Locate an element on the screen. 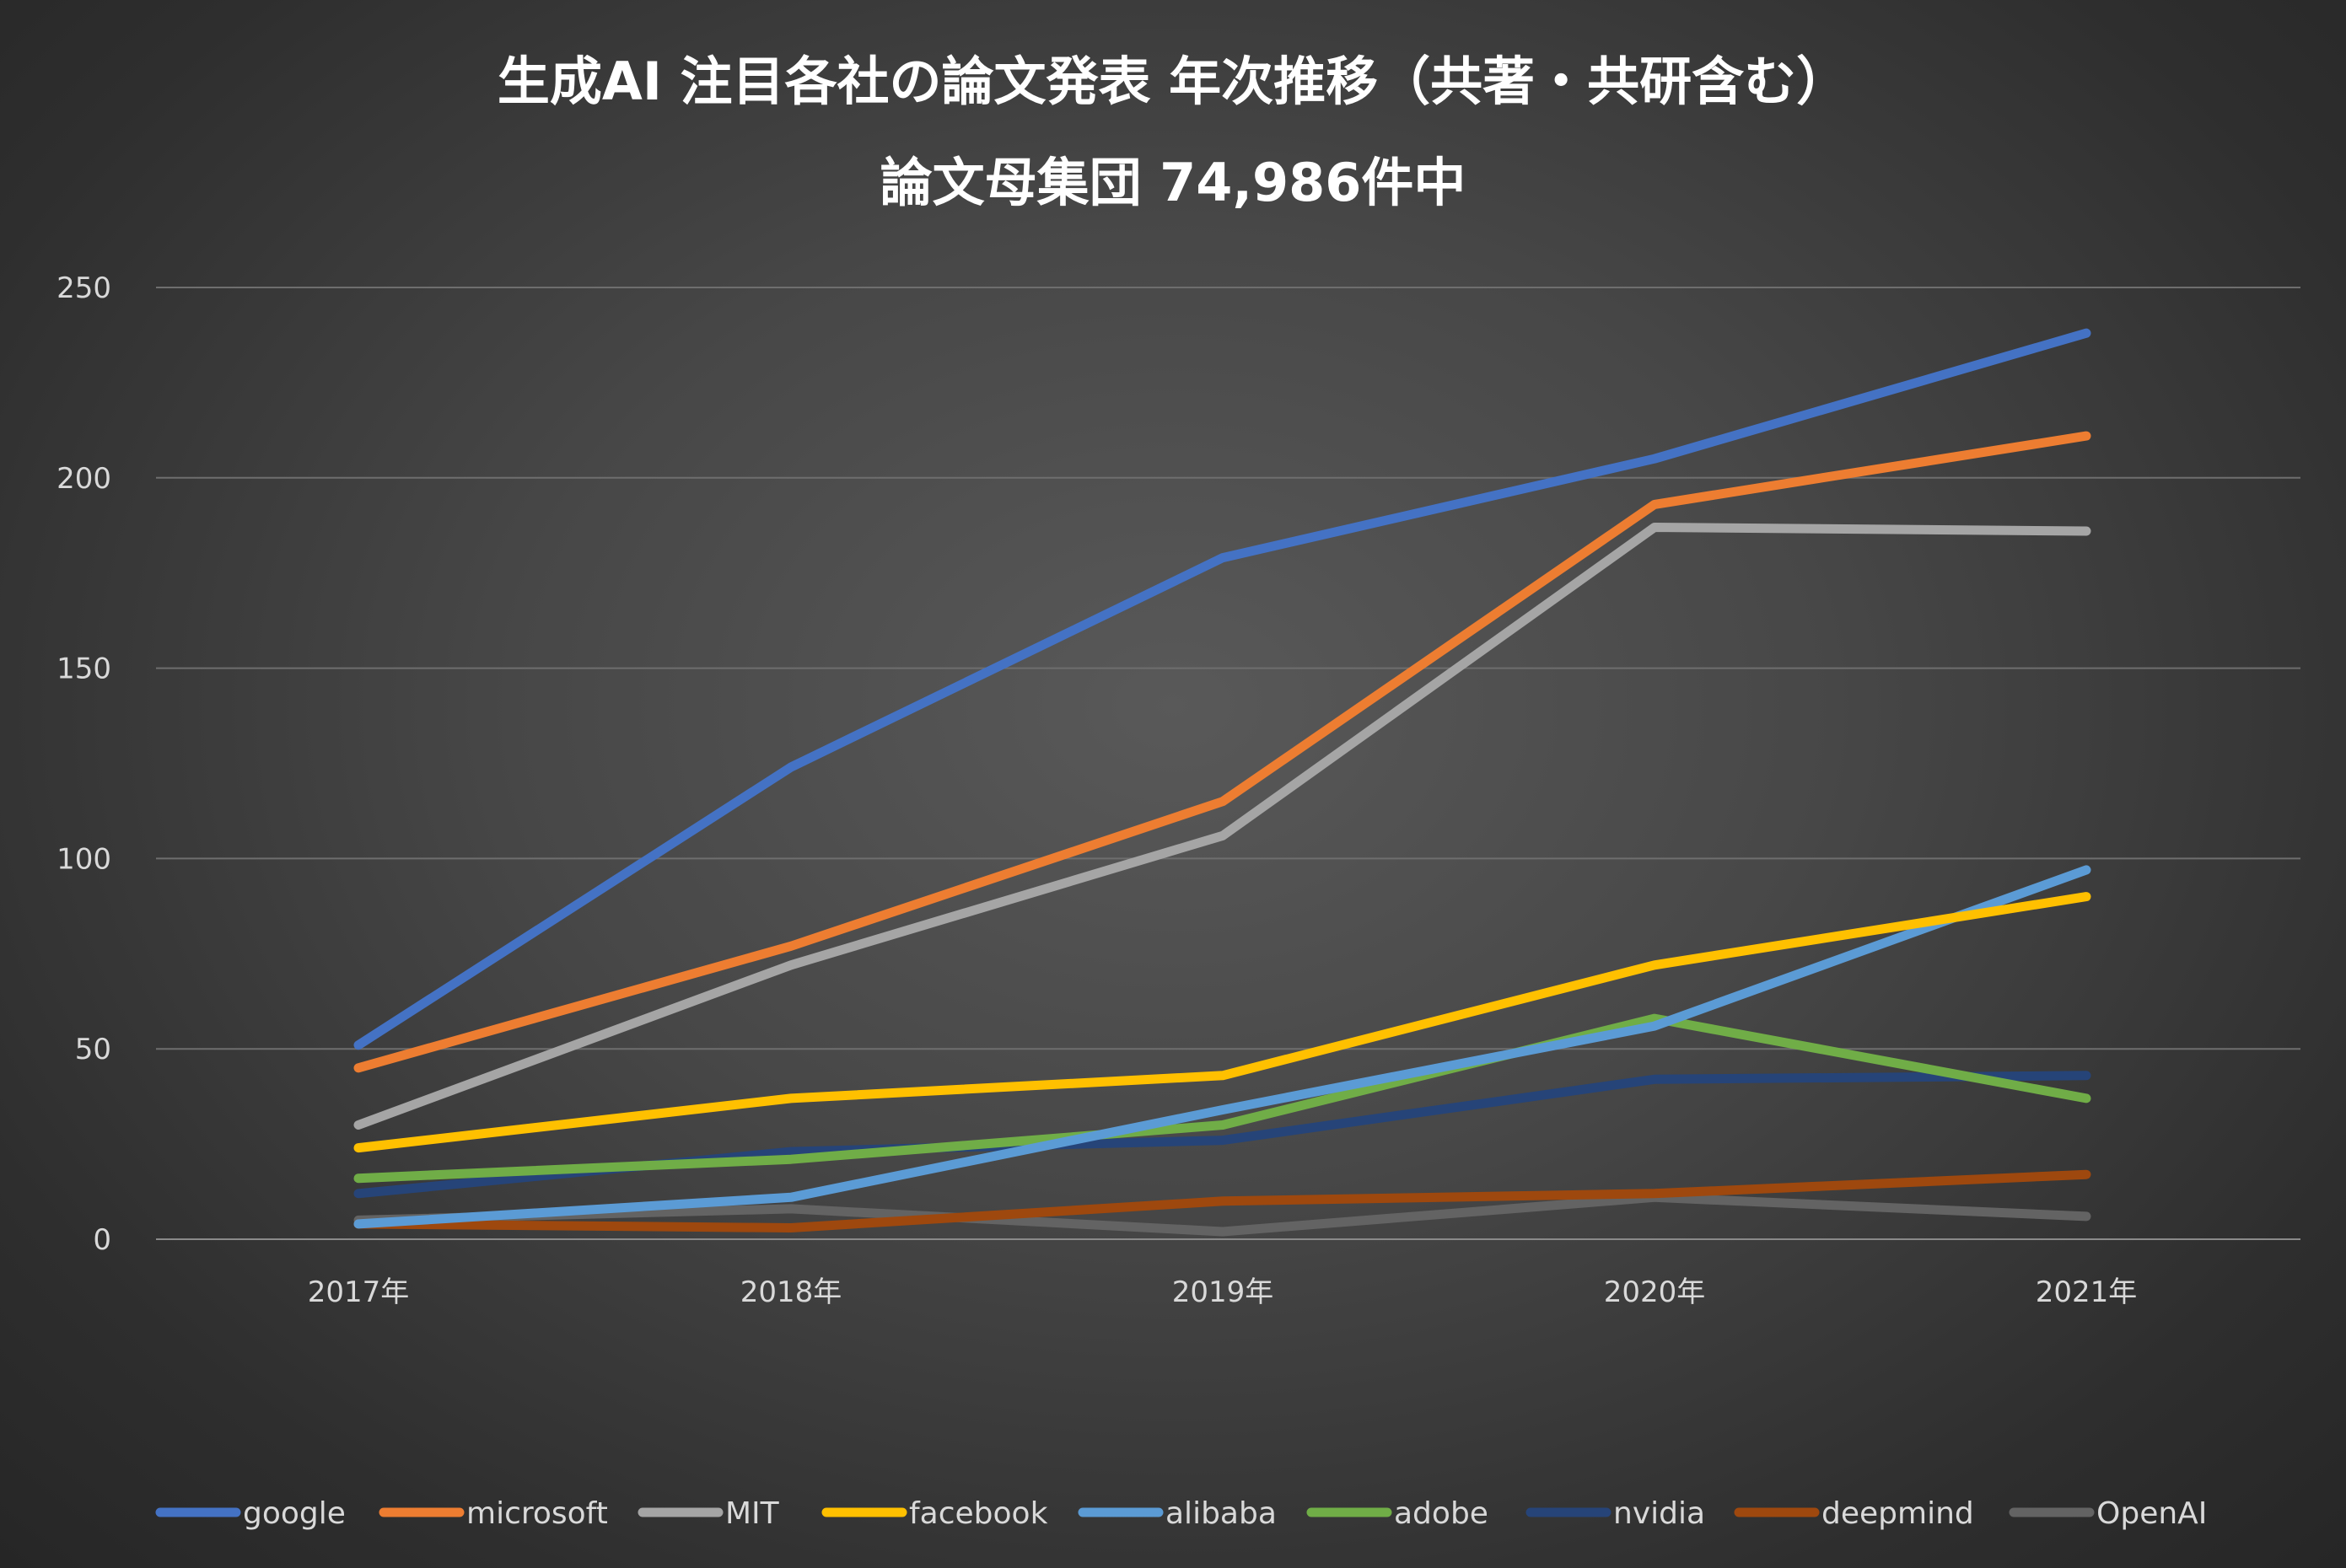 This screenshot has height=1568, width=2346. x-axis-ticks: 2017年 2018年 2019年 2020年 2021年 is located at coordinates (1223, 1292).